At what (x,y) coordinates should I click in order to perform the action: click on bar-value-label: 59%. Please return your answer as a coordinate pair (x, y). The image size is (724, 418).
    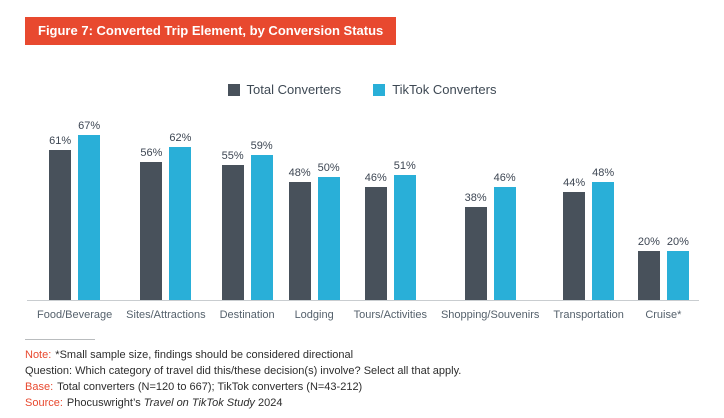
    Looking at the image, I should click on (261, 146).